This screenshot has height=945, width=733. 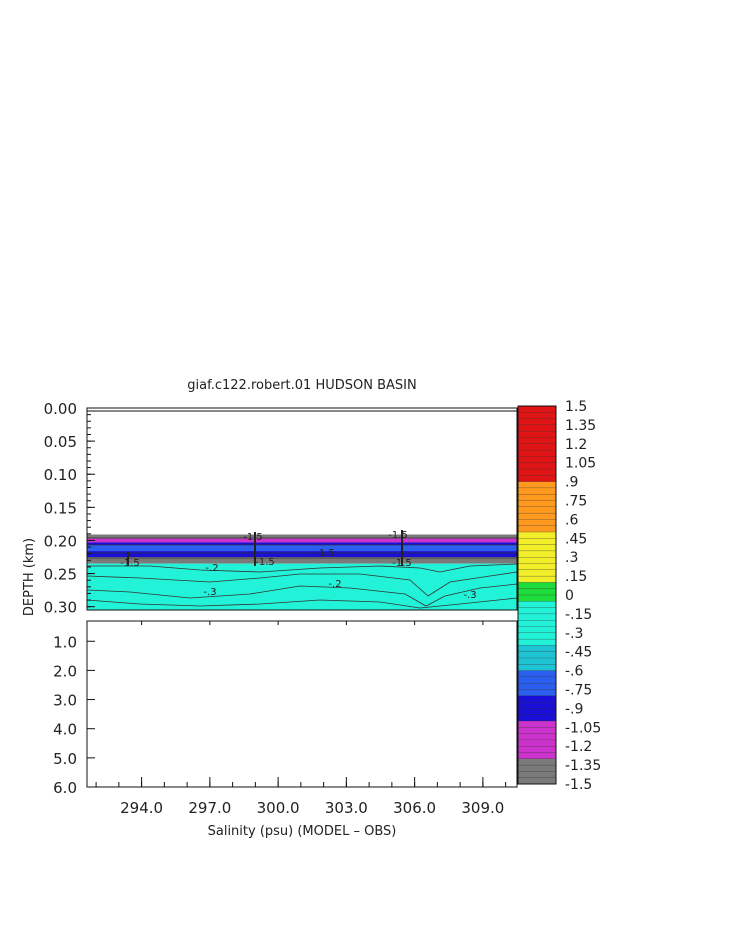 I want to click on y-tick-label: 0.05, so click(x=60, y=442).